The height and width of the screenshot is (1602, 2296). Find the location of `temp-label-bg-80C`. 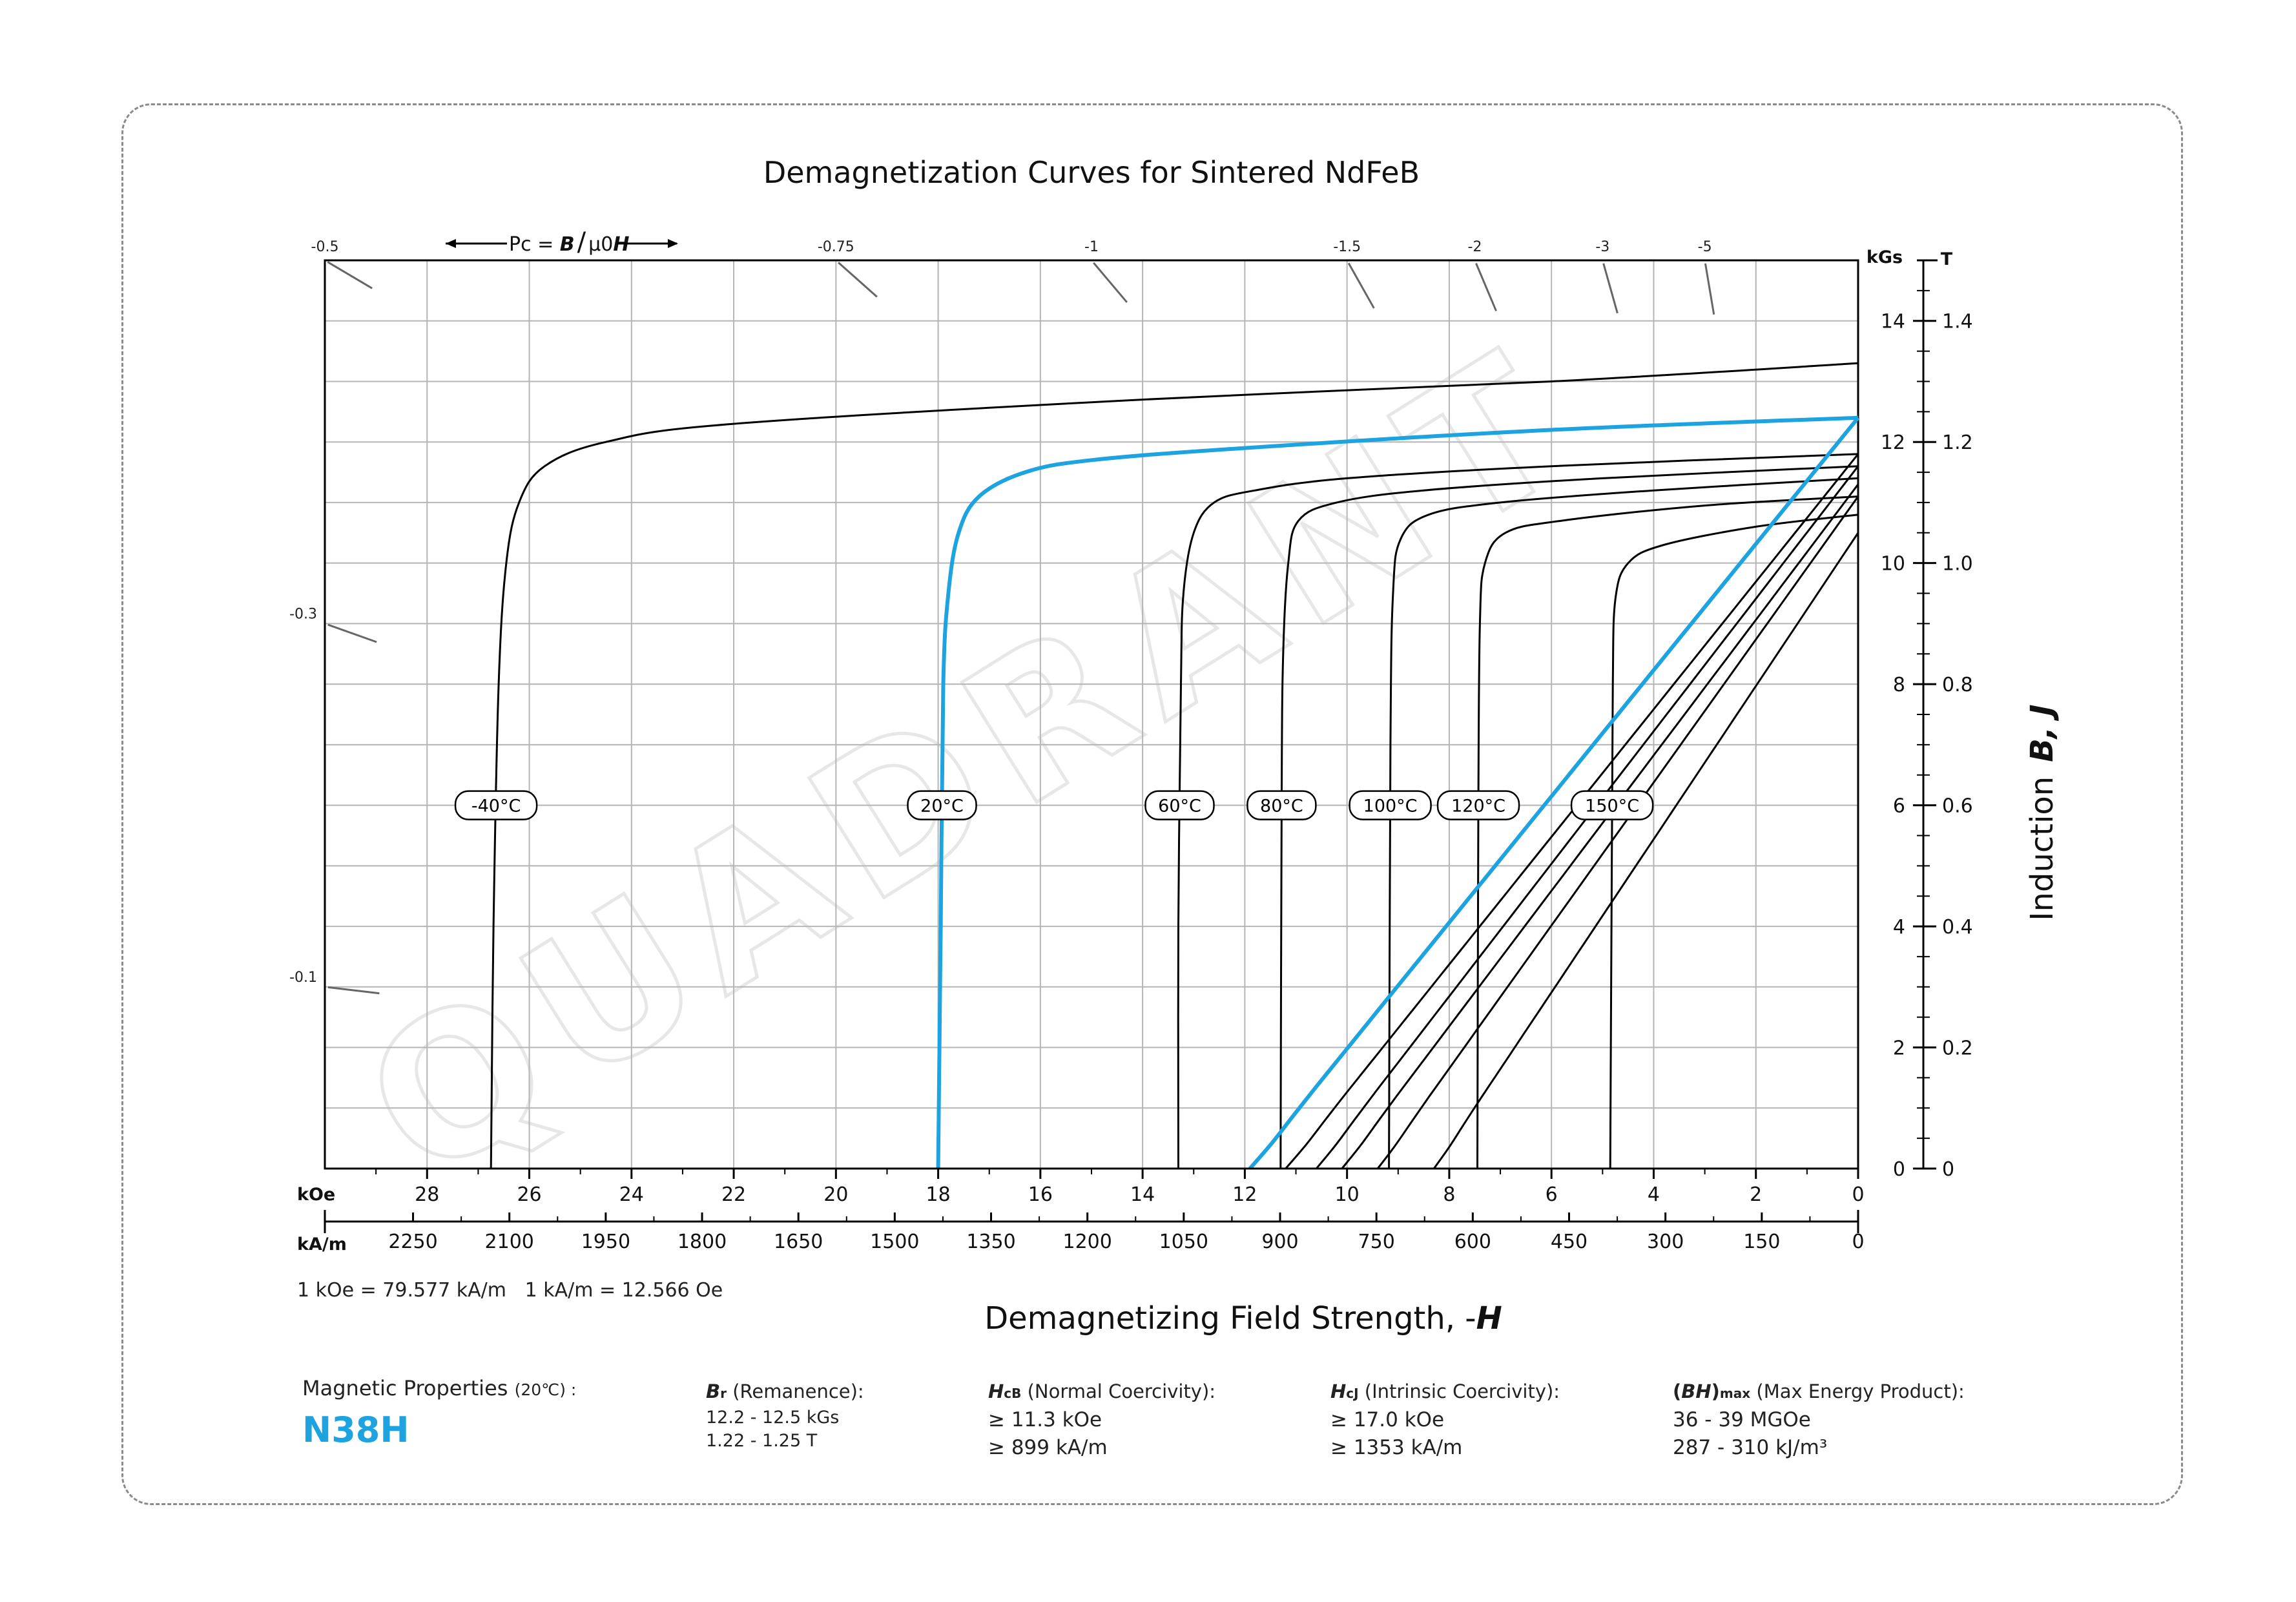

temp-label-bg-80C is located at coordinates (1281, 805).